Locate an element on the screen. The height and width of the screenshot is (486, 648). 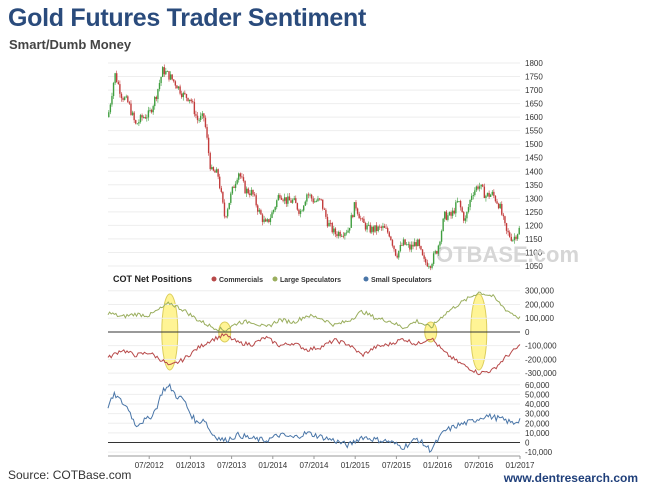
cot-grid is located at coordinates (314, 332).